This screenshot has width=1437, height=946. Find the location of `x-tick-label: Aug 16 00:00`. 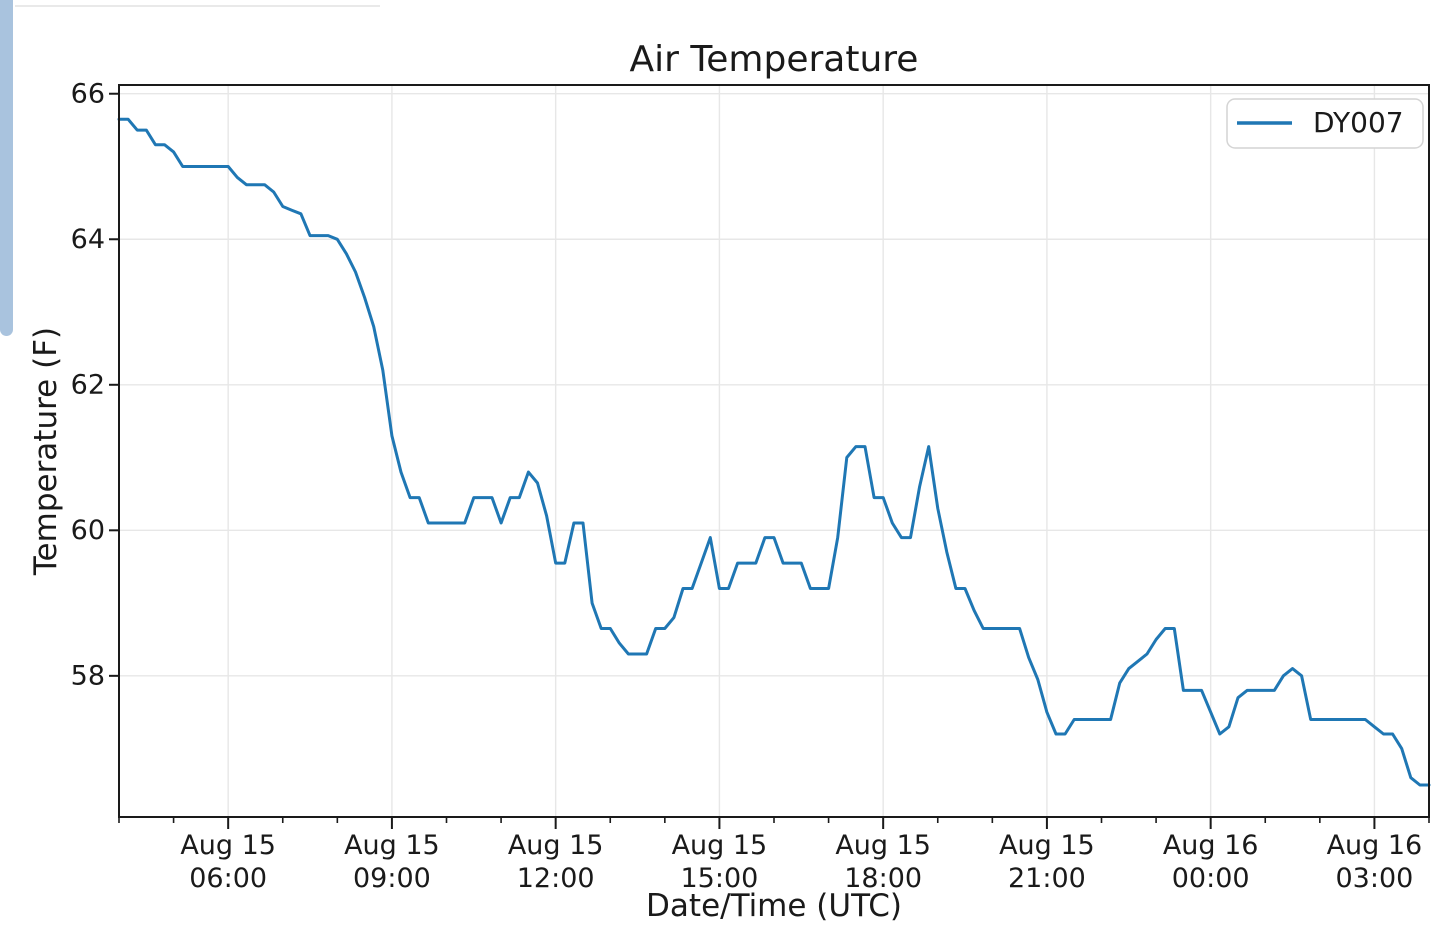

x-tick-label: Aug 16 00:00 is located at coordinates (1211, 862).